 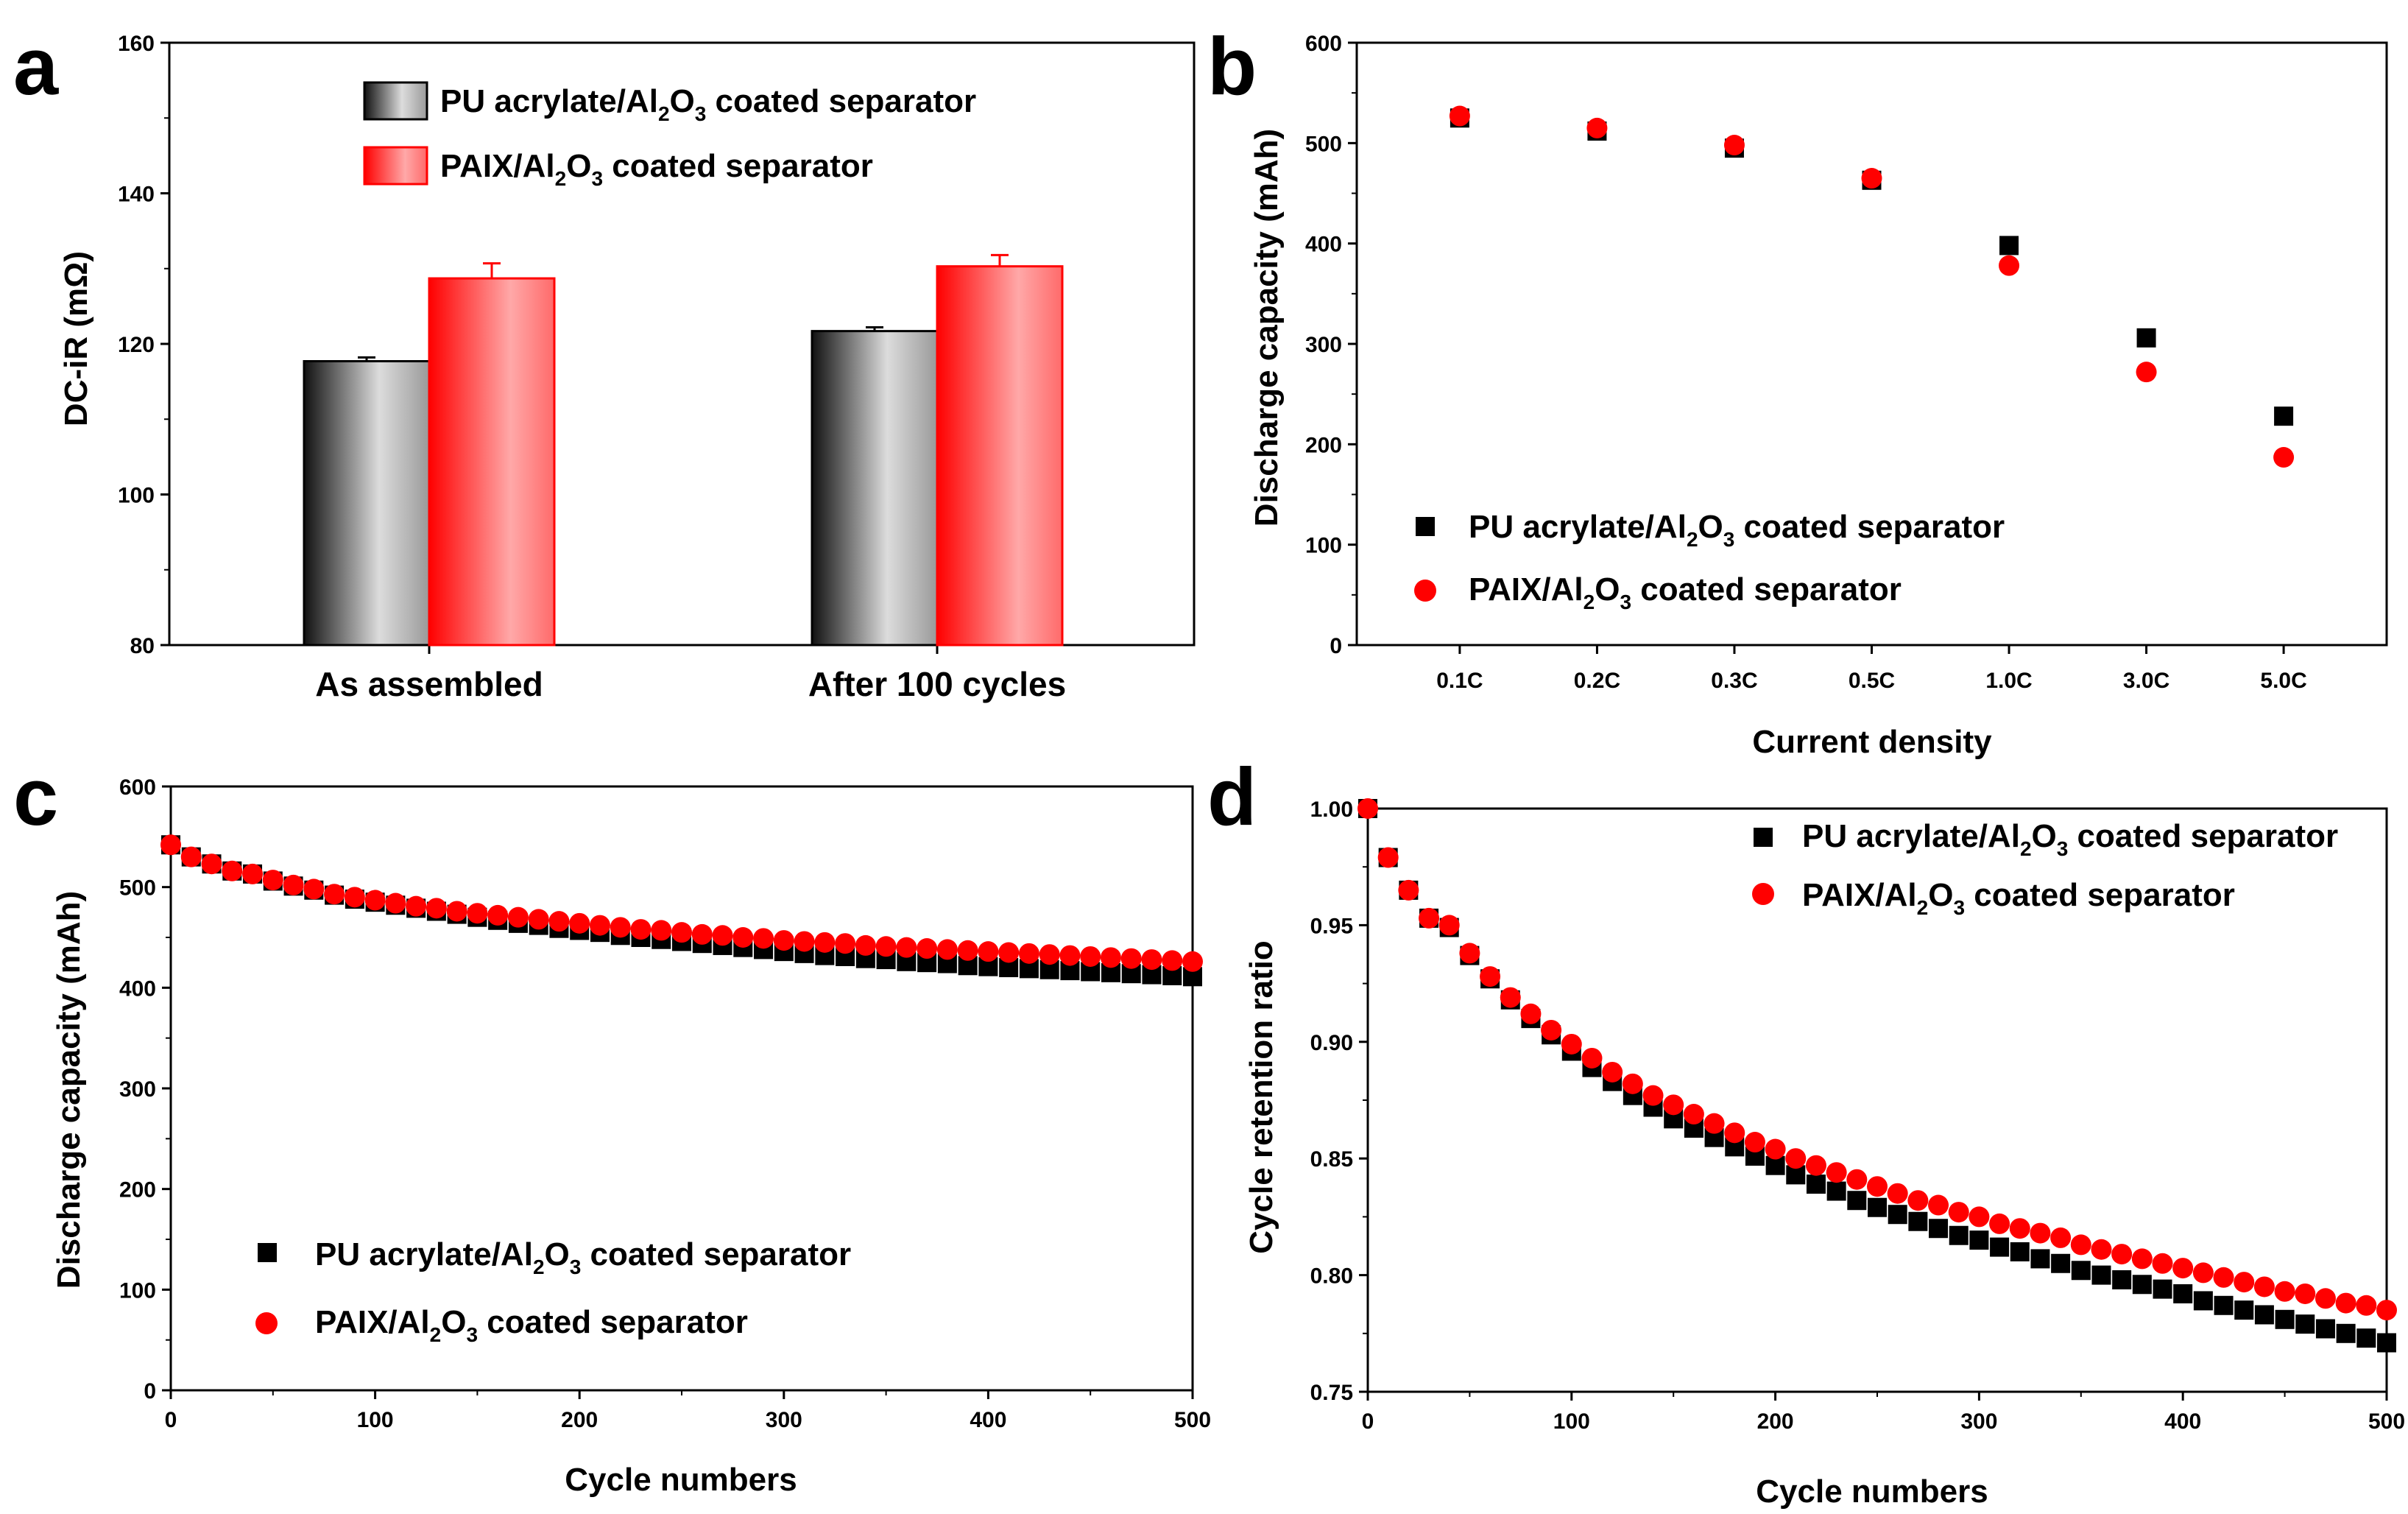 What do you see at coordinates (2009, 681) in the screenshot?
I see `panel-b-x-tick-label: 1.0C` at bounding box center [2009, 681].